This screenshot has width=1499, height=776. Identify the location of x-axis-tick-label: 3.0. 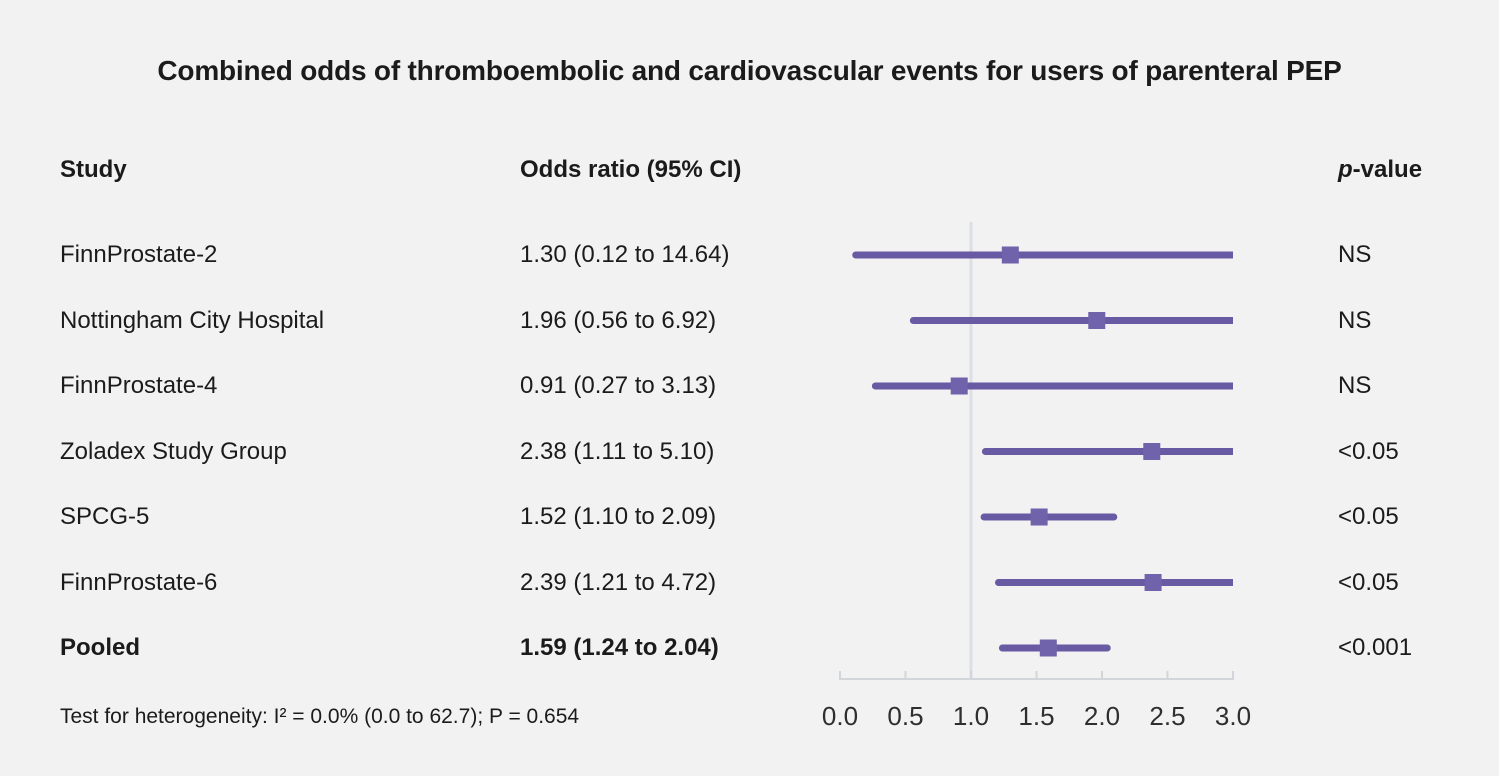
(1233, 716).